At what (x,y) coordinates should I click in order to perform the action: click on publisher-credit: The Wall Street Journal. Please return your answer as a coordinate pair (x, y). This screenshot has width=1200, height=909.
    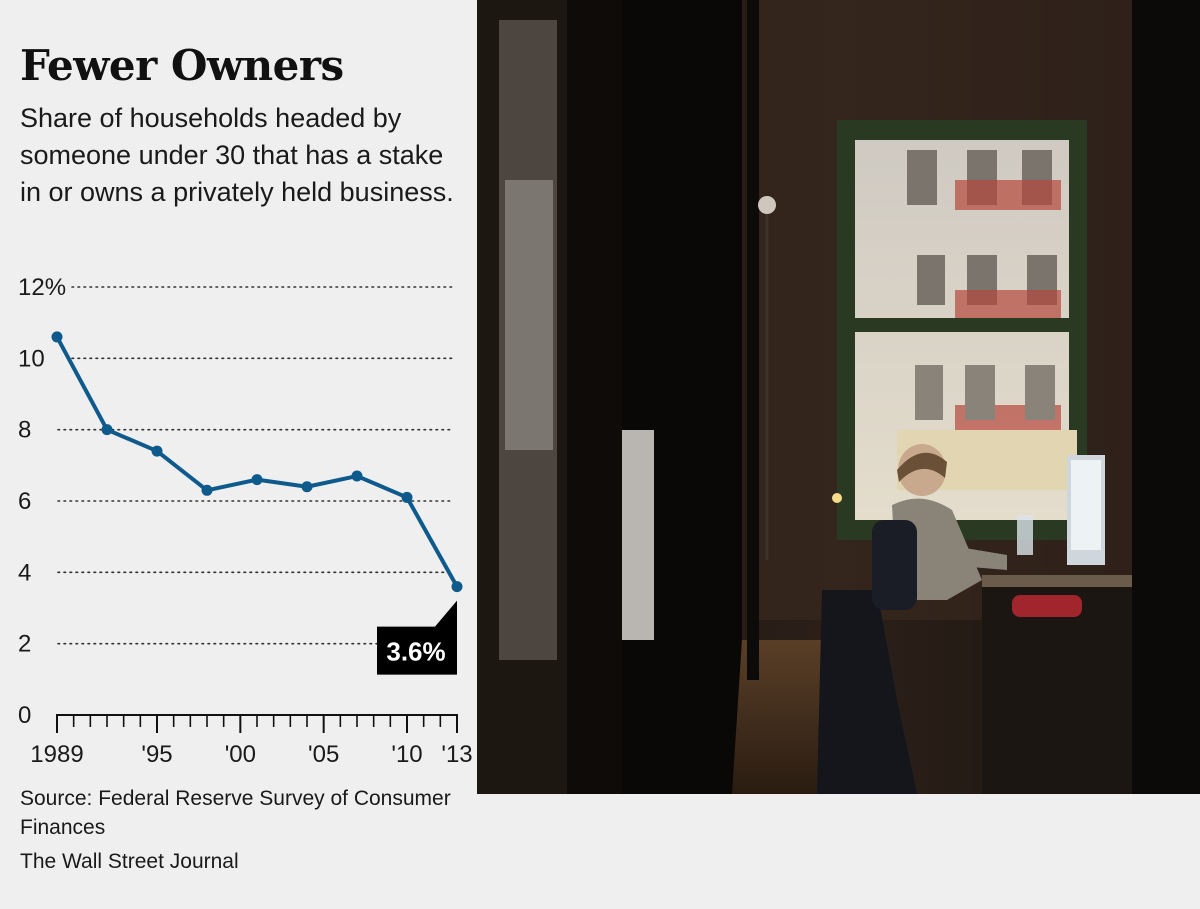
    Looking at the image, I should click on (129, 861).